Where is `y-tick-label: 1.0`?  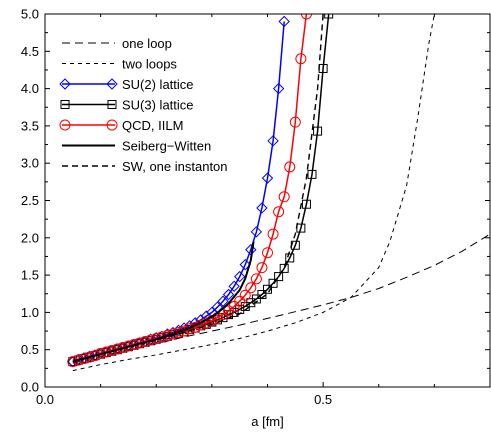 y-tick-label: 1.0 is located at coordinates (30, 312).